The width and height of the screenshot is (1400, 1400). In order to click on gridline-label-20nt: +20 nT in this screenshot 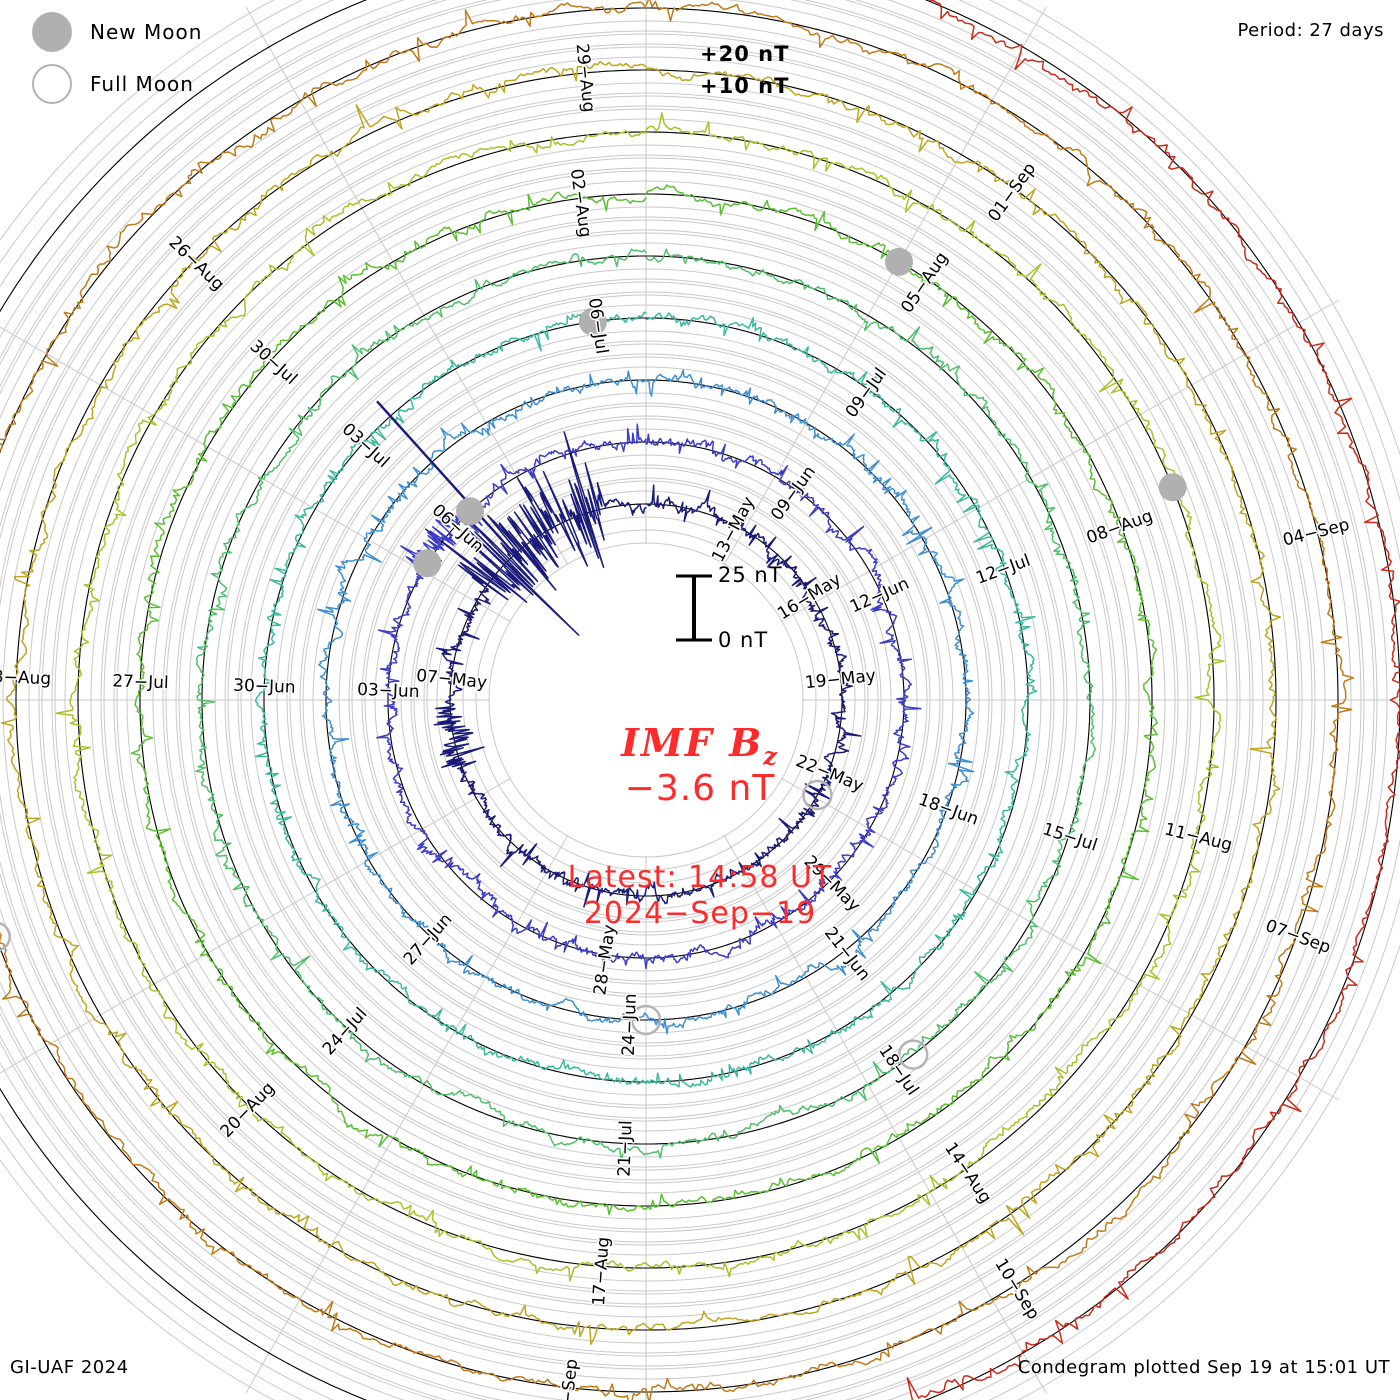, I will do `click(745, 54)`.